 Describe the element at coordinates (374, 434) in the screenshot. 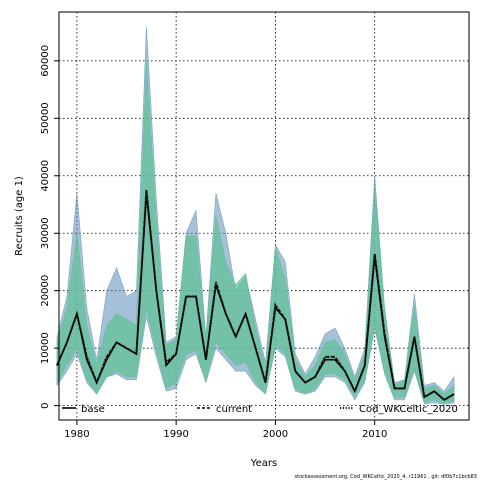

I see `x-tick-label-3: 2010` at that location.